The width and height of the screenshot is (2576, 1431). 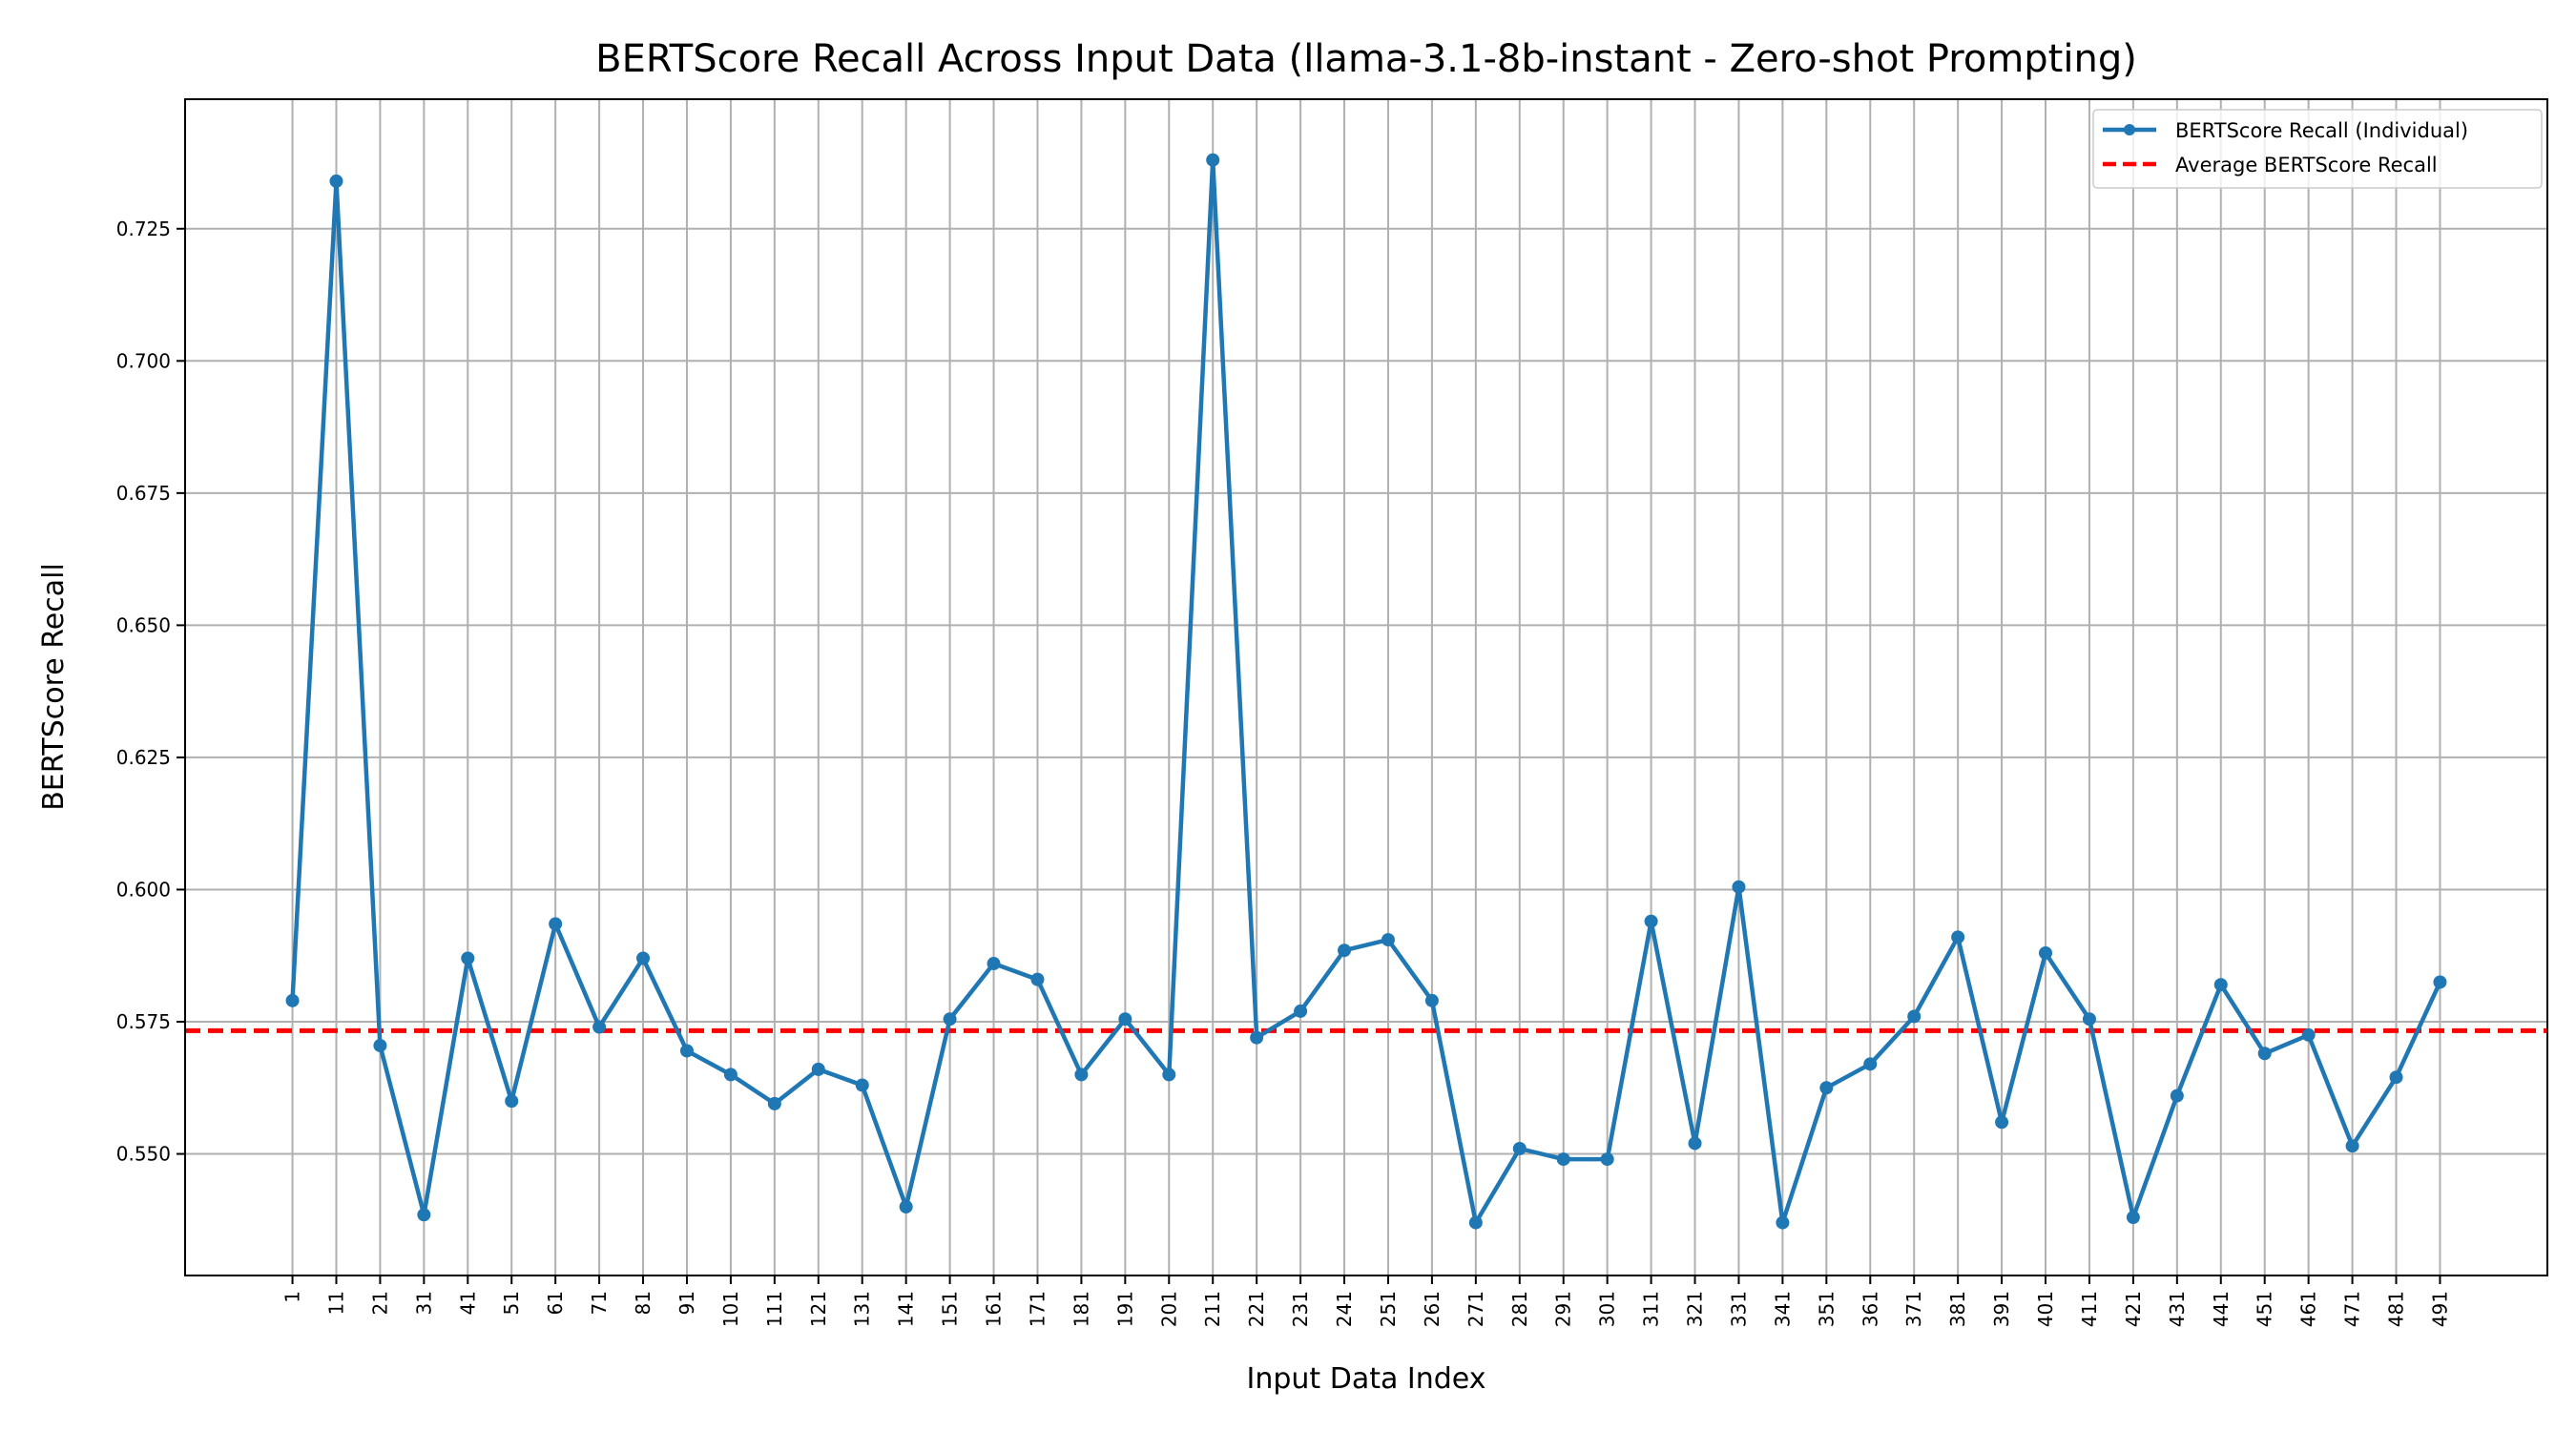 I want to click on x-tick-label: 481, so click(x=2396, y=1309).